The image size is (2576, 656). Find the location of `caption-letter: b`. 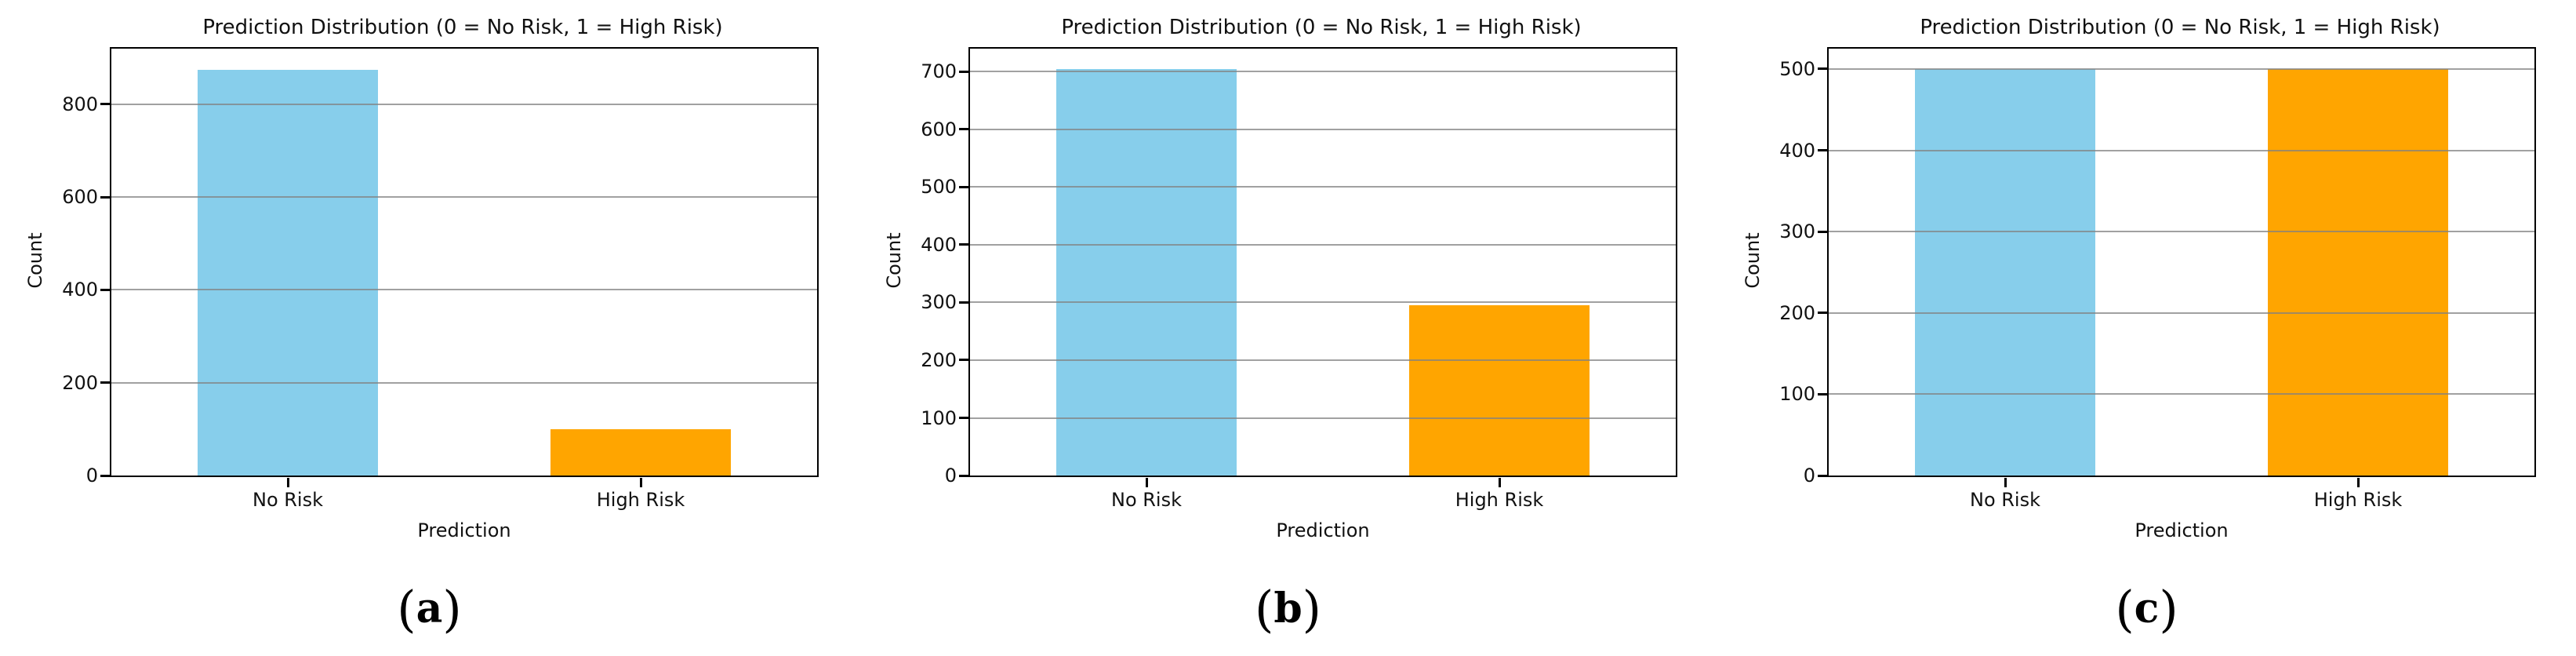

caption-letter: b is located at coordinates (1288, 608).